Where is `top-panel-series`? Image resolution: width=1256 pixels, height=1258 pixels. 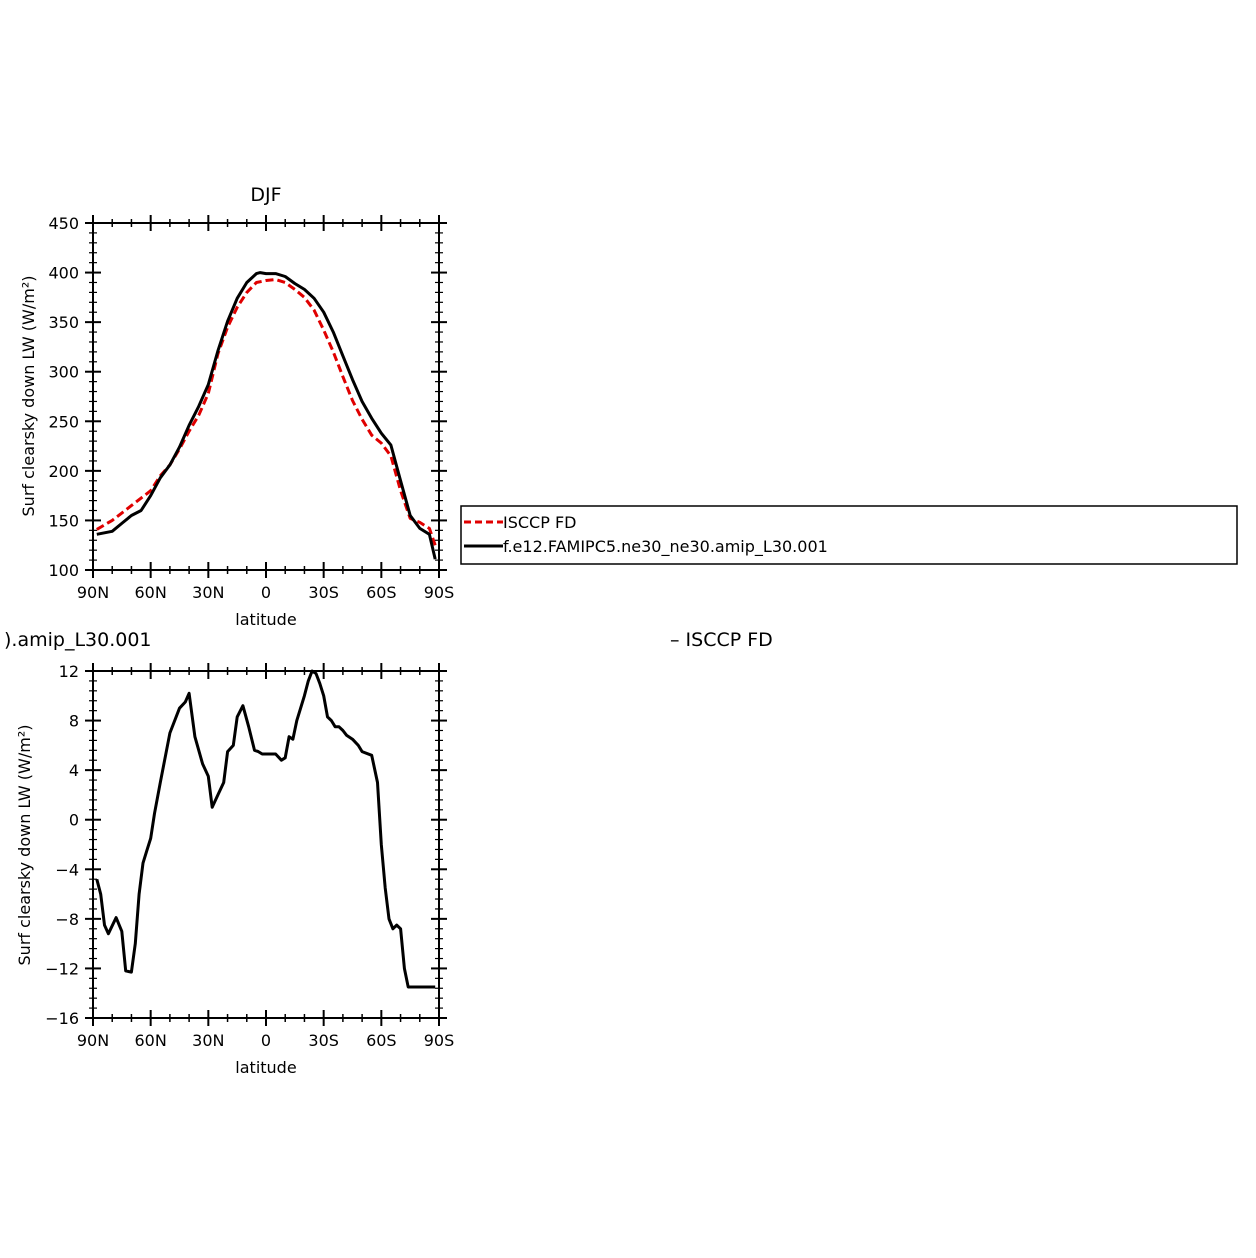 top-panel-series is located at coordinates (266, 415).